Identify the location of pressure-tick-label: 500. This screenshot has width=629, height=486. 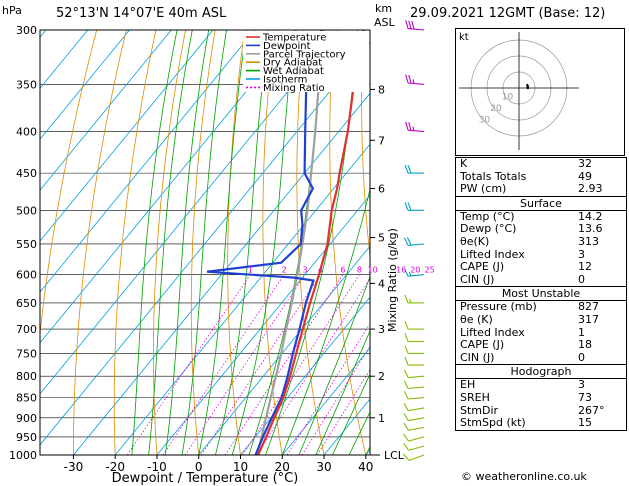
(26, 210).